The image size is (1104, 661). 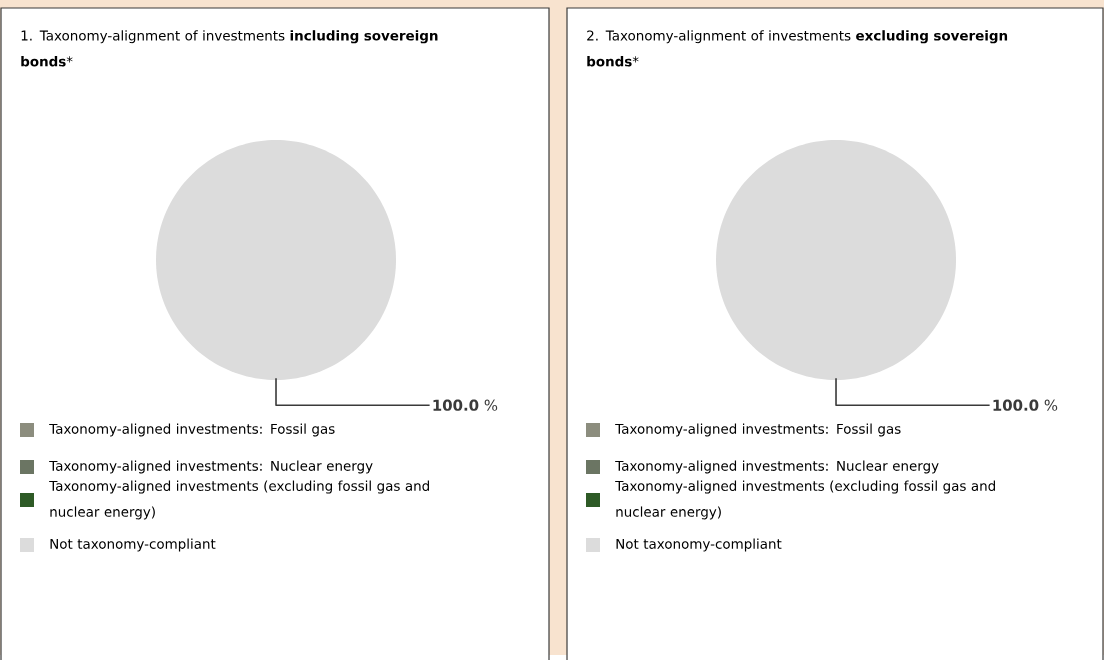 What do you see at coordinates (797, 48) in the screenshot?
I see `chart-title: 2. Taxonomy-alignment of investments excluding sovereign bonds*` at bounding box center [797, 48].